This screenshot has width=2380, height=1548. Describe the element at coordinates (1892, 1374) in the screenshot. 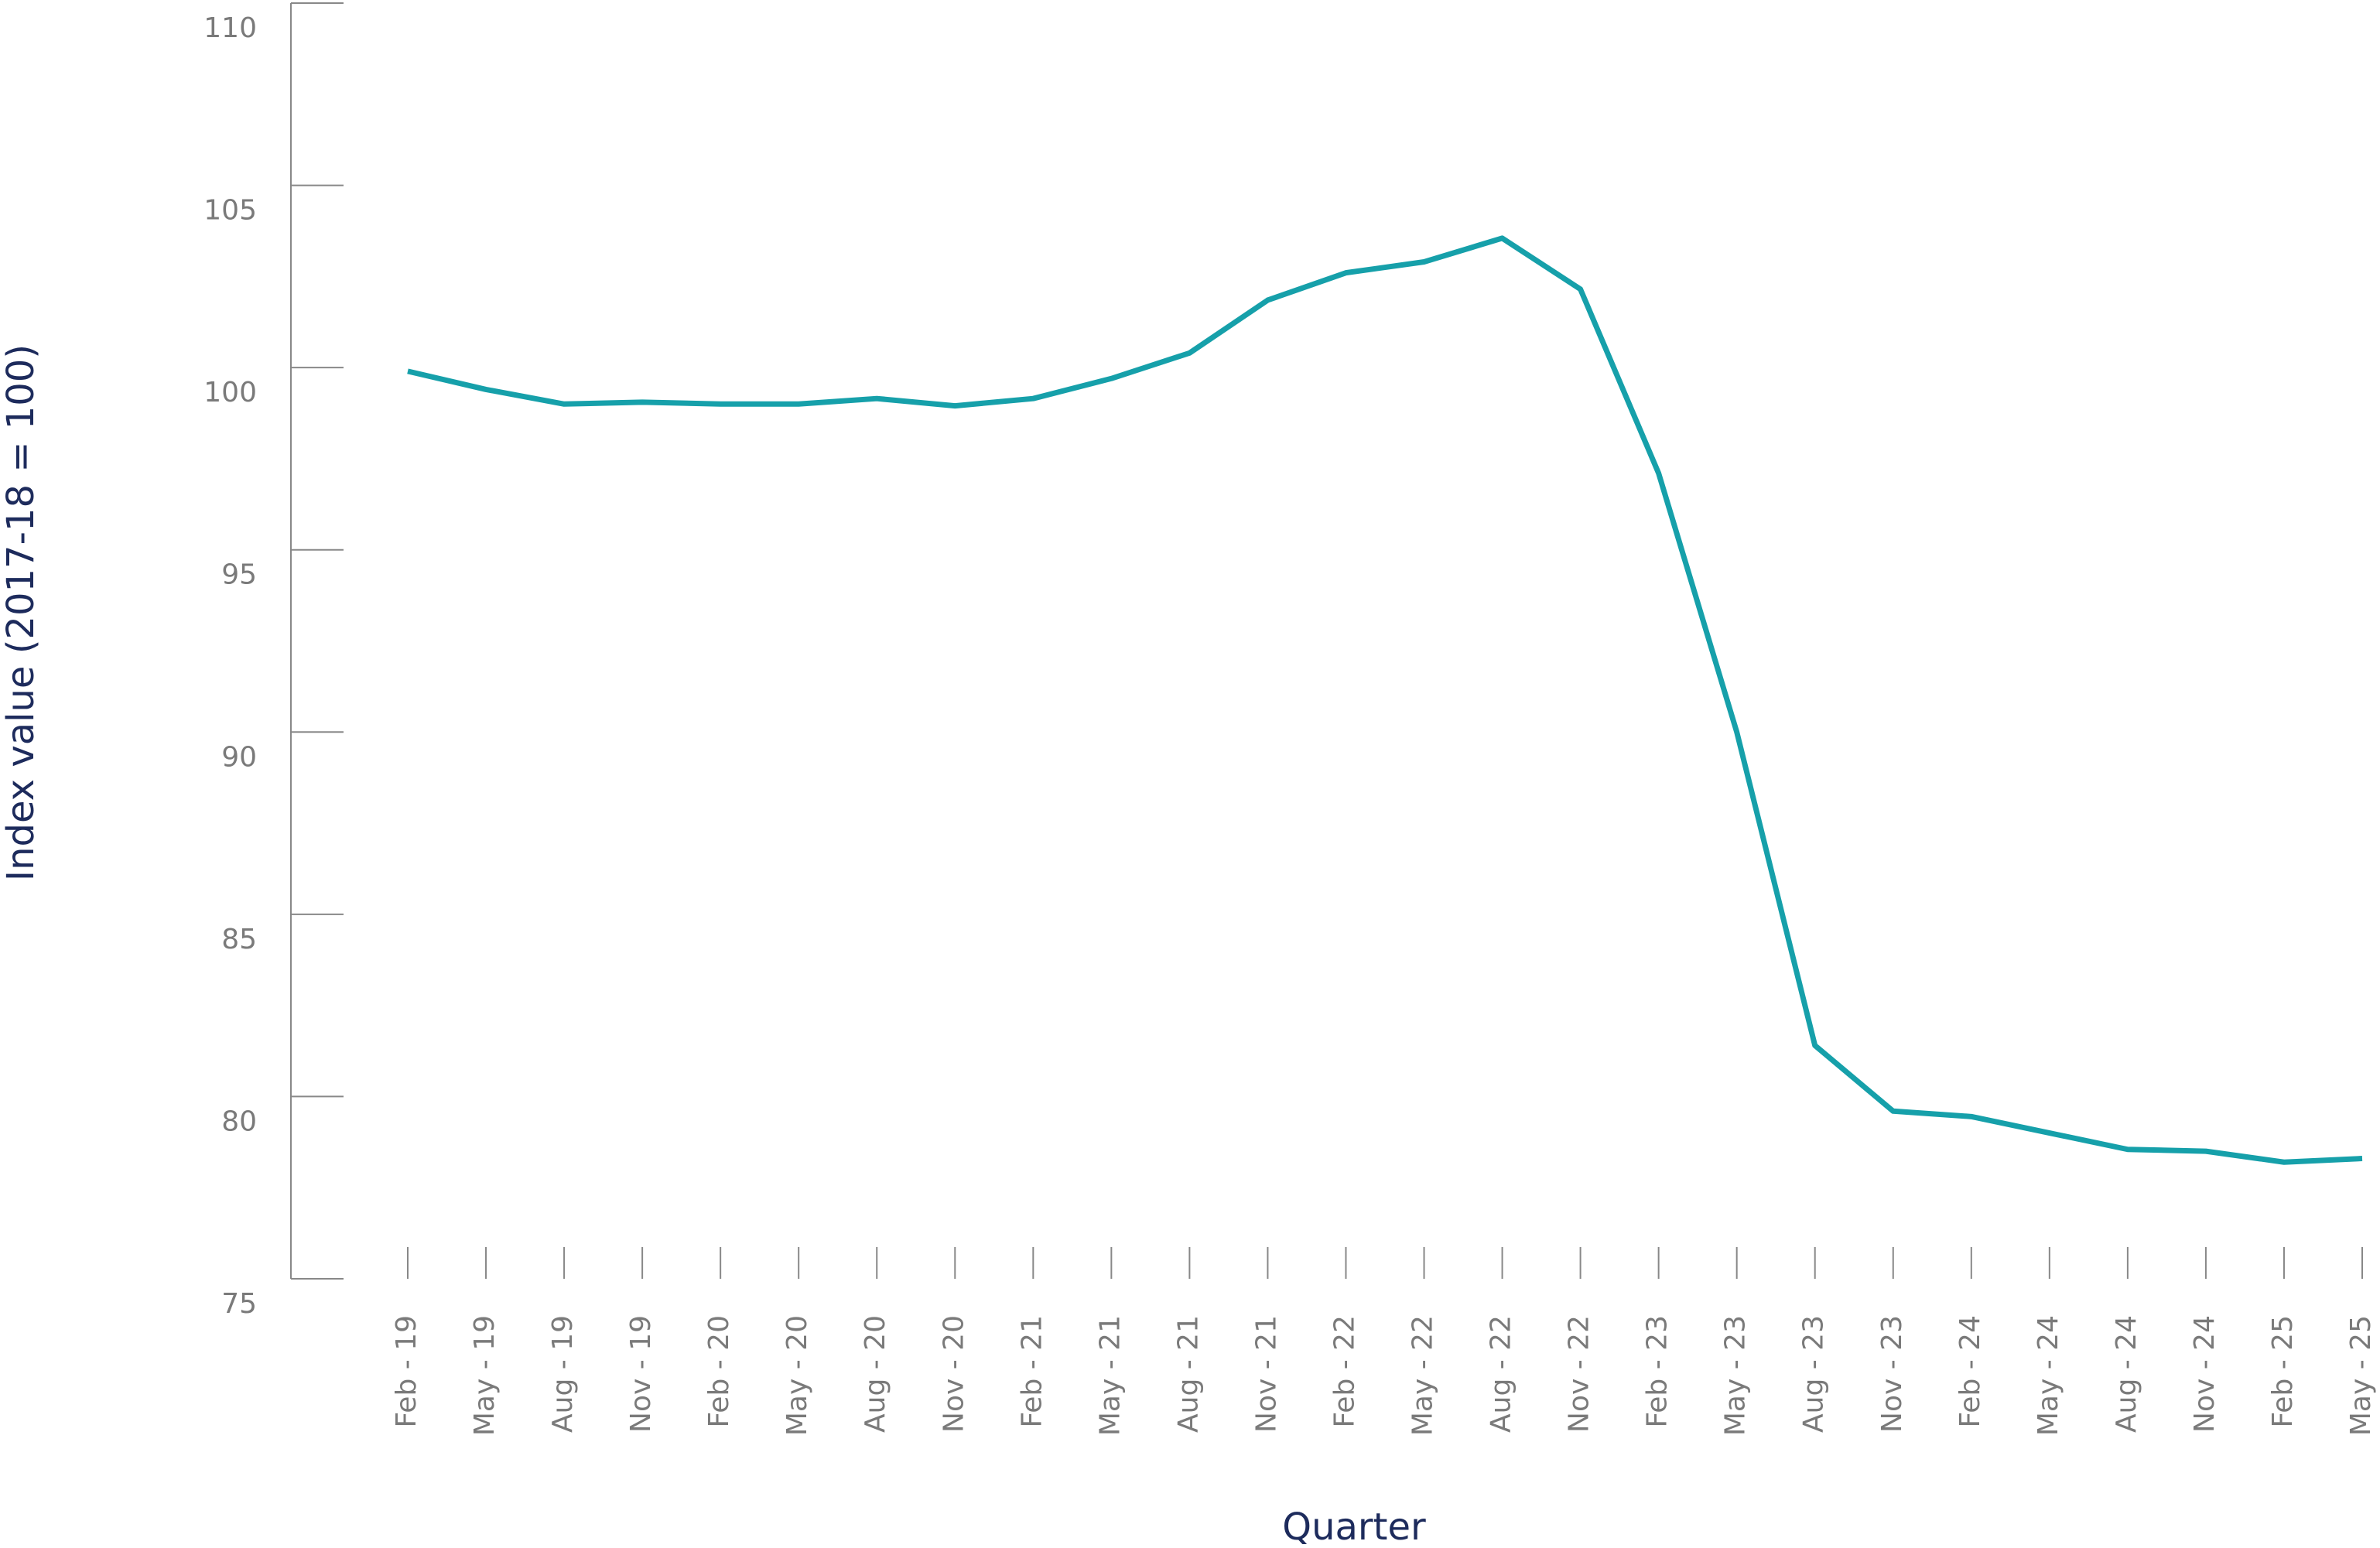

I see `x-tick-label: Nov - 23` at that location.